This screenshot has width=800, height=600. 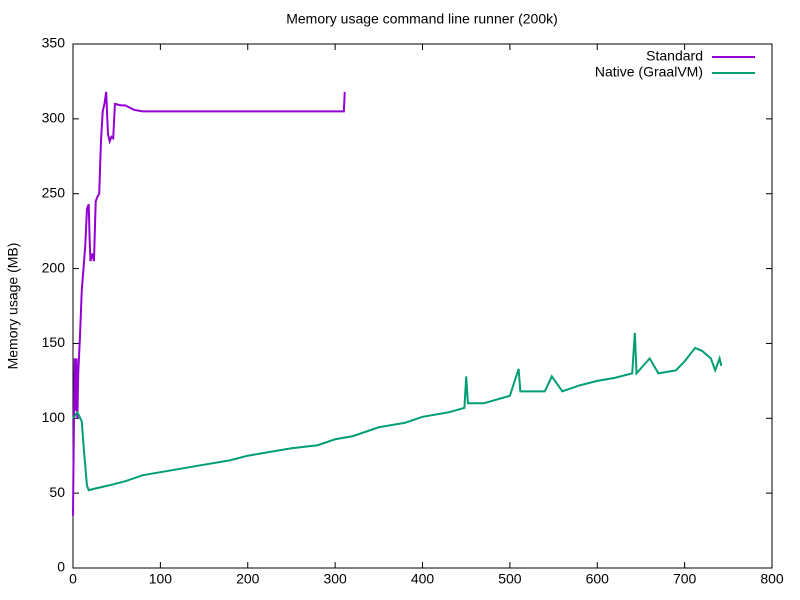 I want to click on x-tick-label: 800, so click(x=772, y=579).